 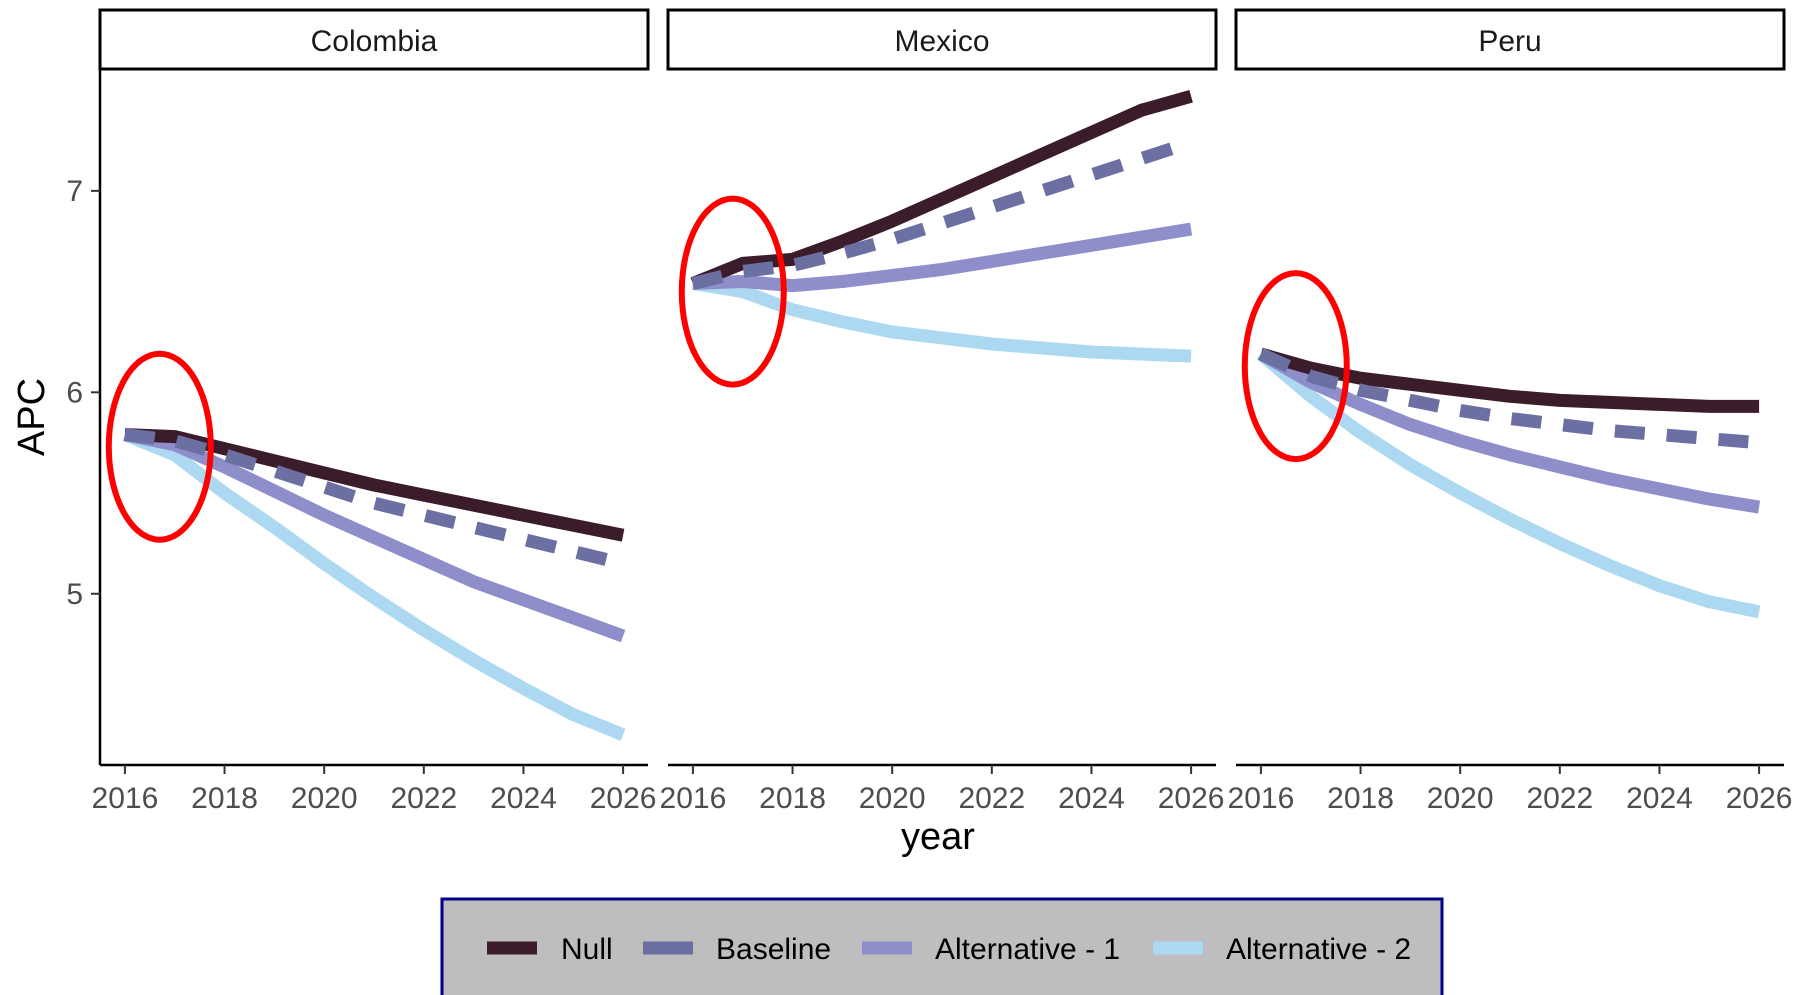 What do you see at coordinates (773, 949) in the screenshot?
I see `legend-label: Baseline` at bounding box center [773, 949].